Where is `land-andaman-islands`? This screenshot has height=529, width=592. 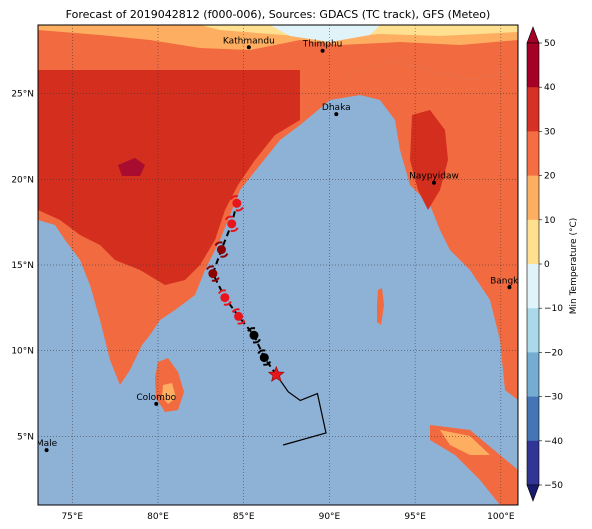
land-andaman-islands is located at coordinates (380, 306).